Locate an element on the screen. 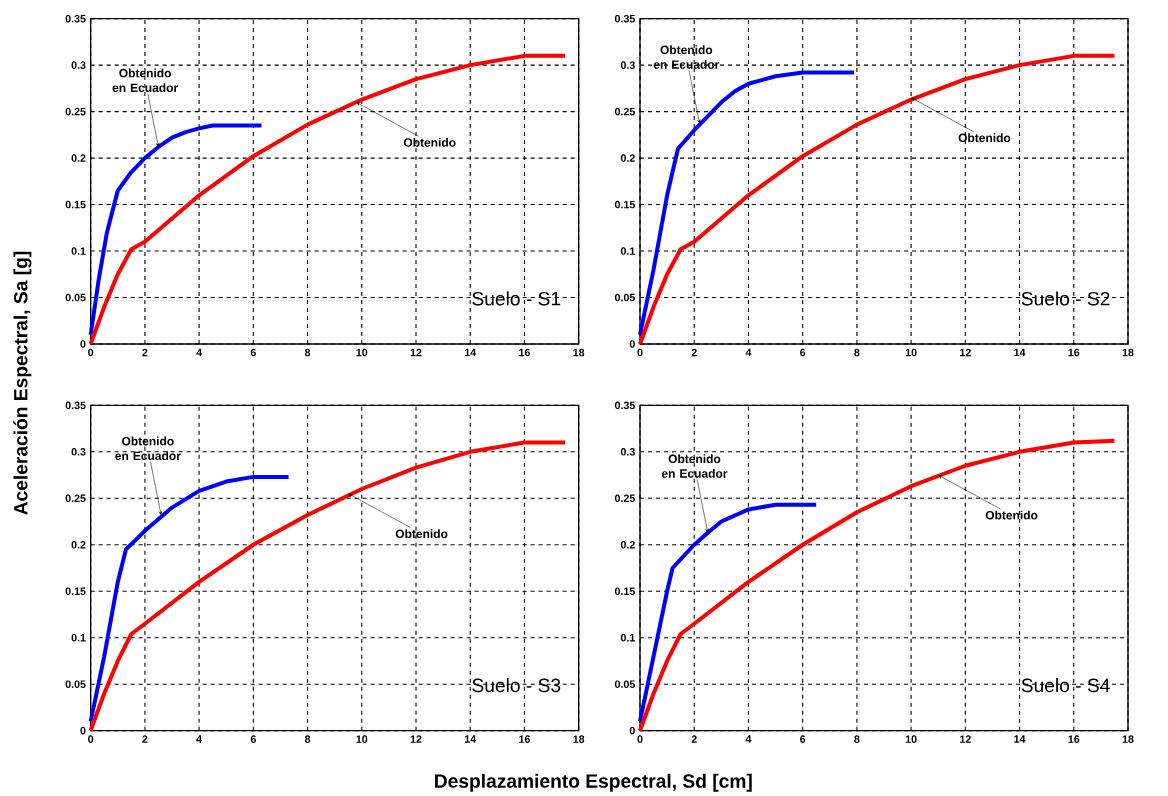  annotation: Suelo - S4 is located at coordinates (1065, 685).